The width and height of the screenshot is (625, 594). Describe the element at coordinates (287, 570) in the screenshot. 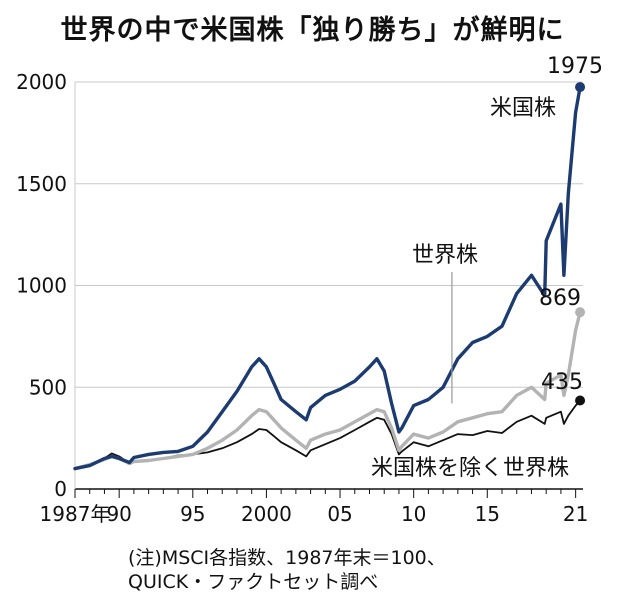

I see `chart-note: (注)MSCI各指数、1987年末＝100、 QUICK・ファクトセット調べ` at that location.